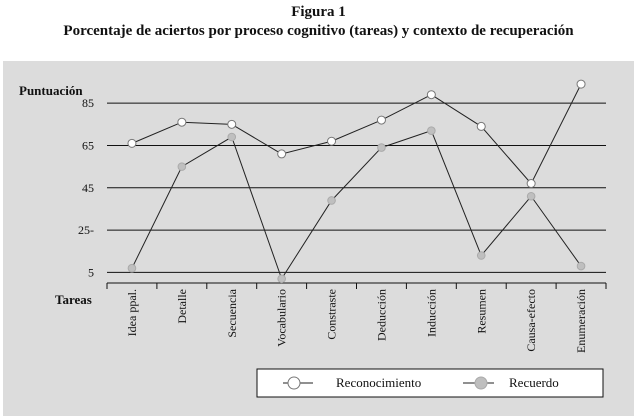 The height and width of the screenshot is (419, 637). I want to click on y-tick-label: 25-, so click(86, 230).